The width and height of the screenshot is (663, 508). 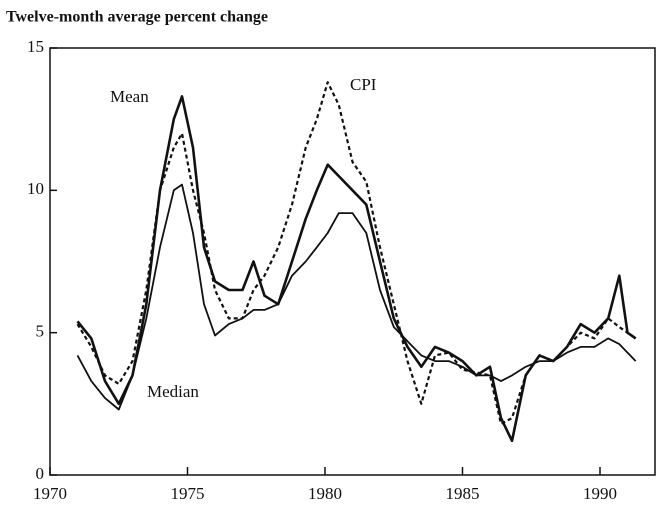 I want to click on y-tick-label: 0, so click(x=40, y=473).